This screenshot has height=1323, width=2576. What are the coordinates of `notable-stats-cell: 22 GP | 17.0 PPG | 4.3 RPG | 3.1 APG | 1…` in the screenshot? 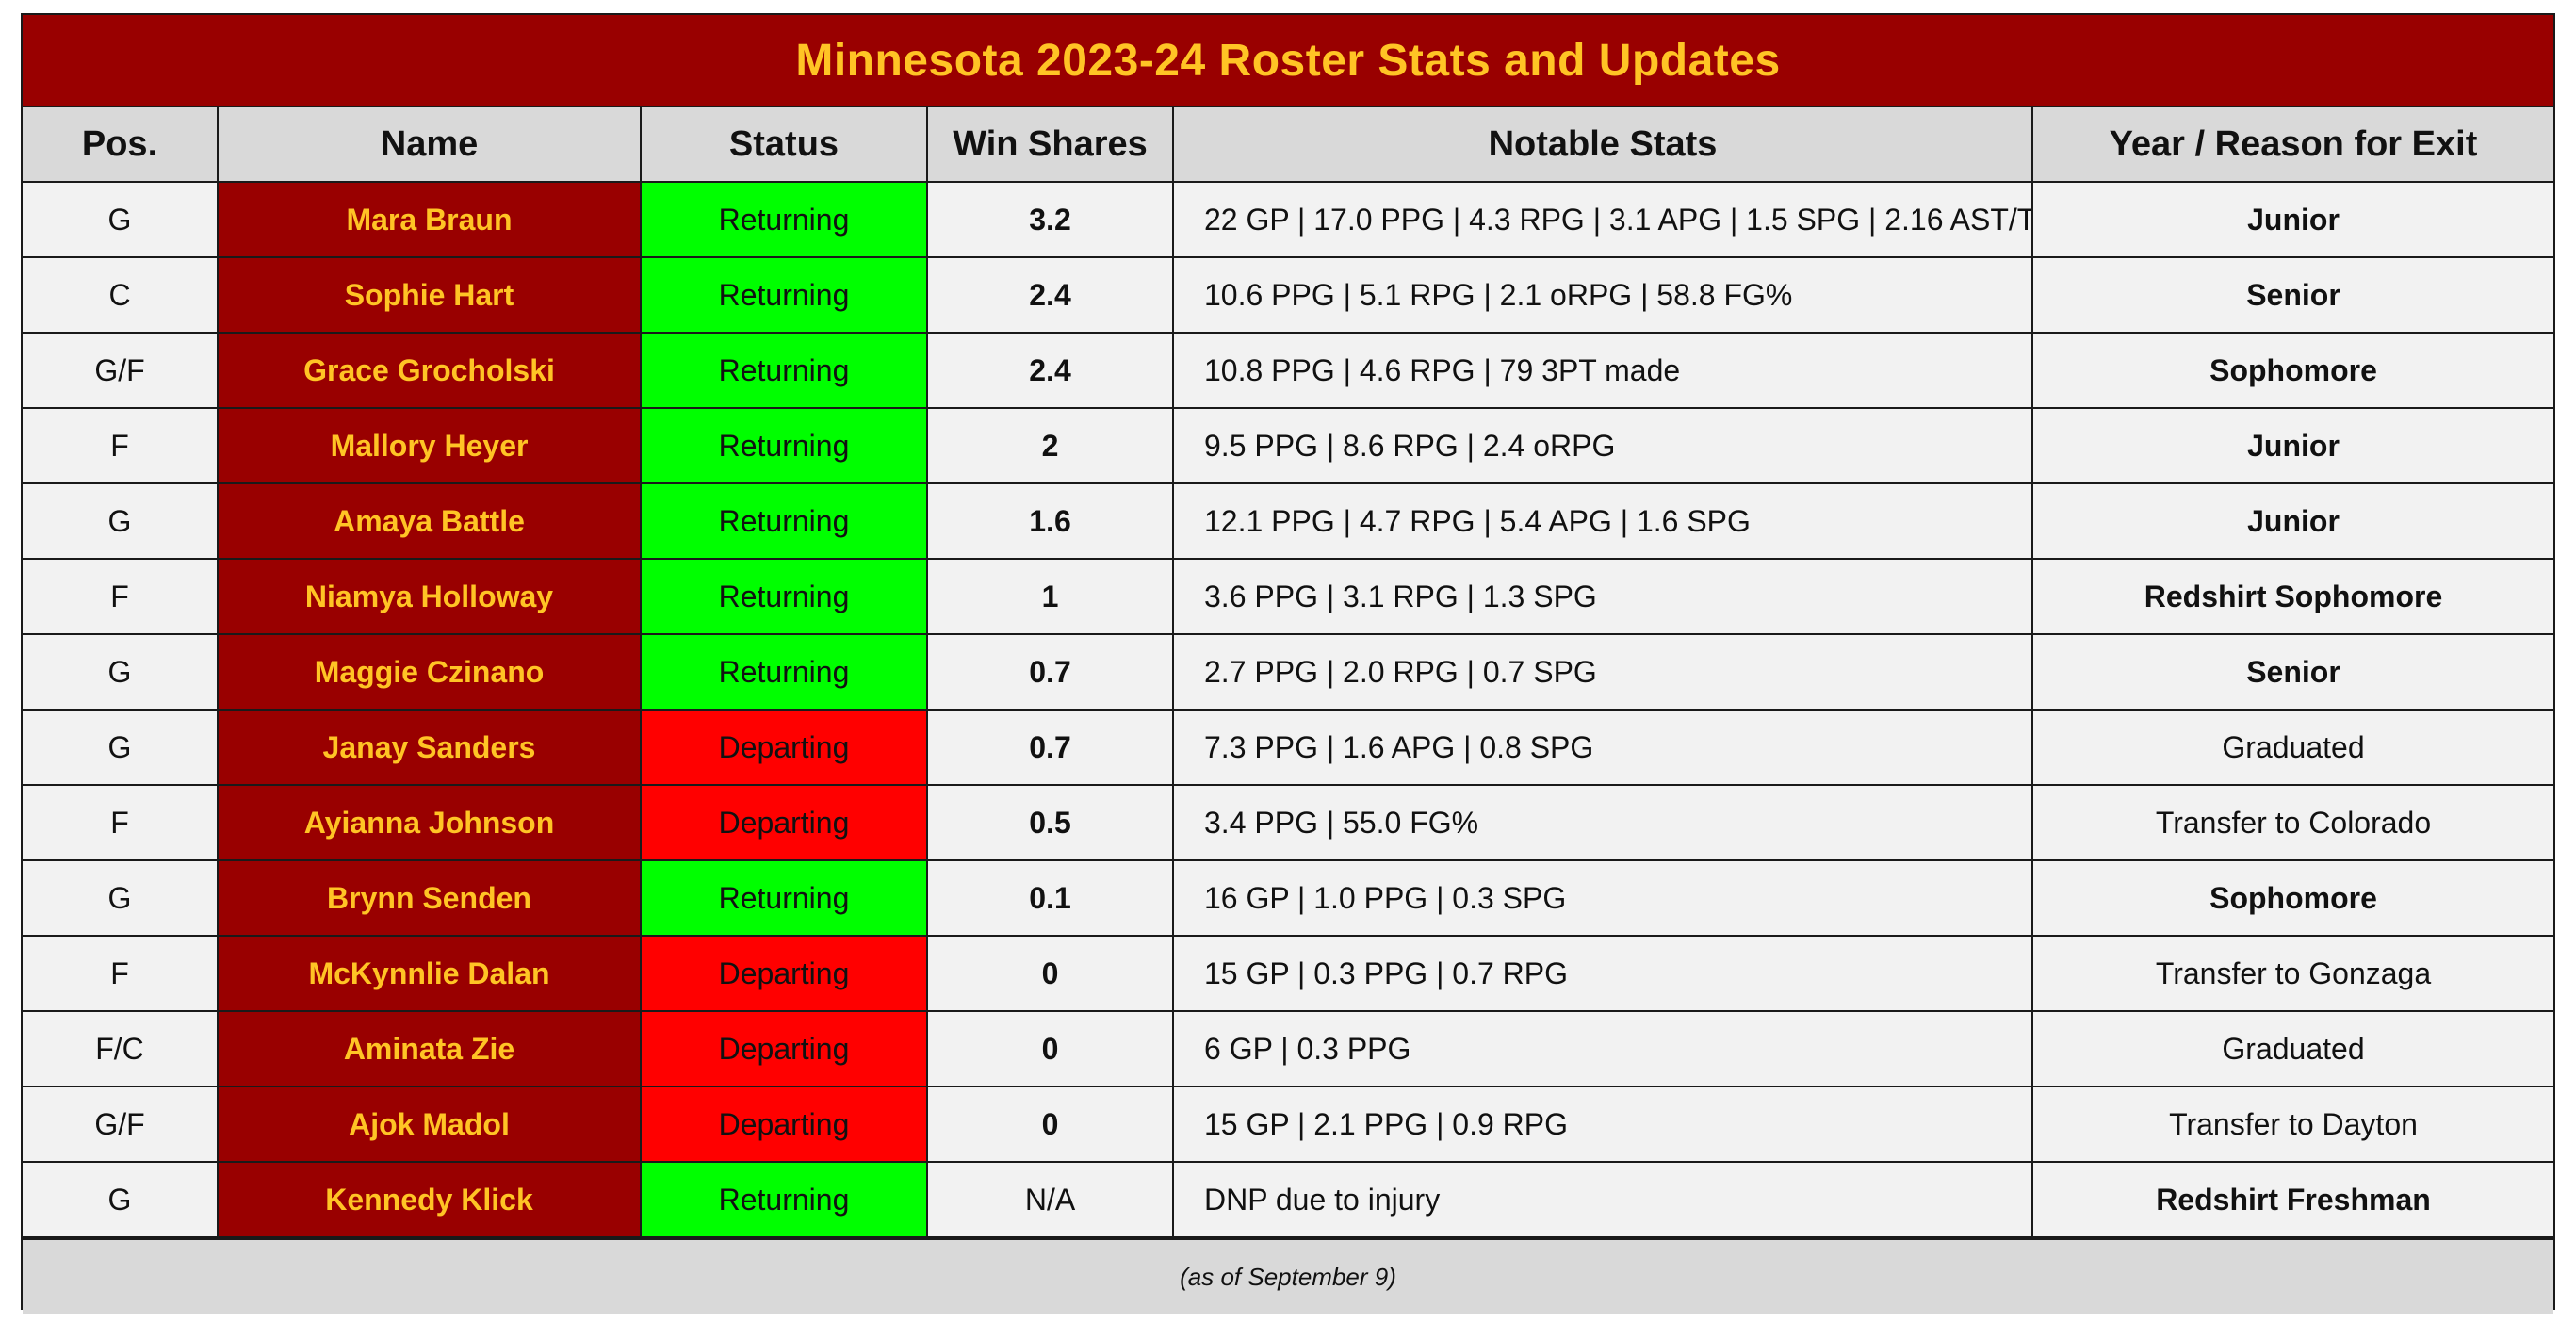 It's located at (1602, 219).